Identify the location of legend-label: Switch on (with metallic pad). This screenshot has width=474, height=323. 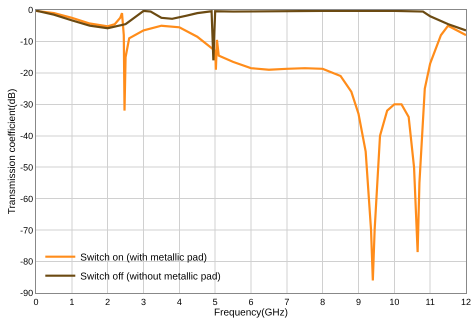
(144, 258).